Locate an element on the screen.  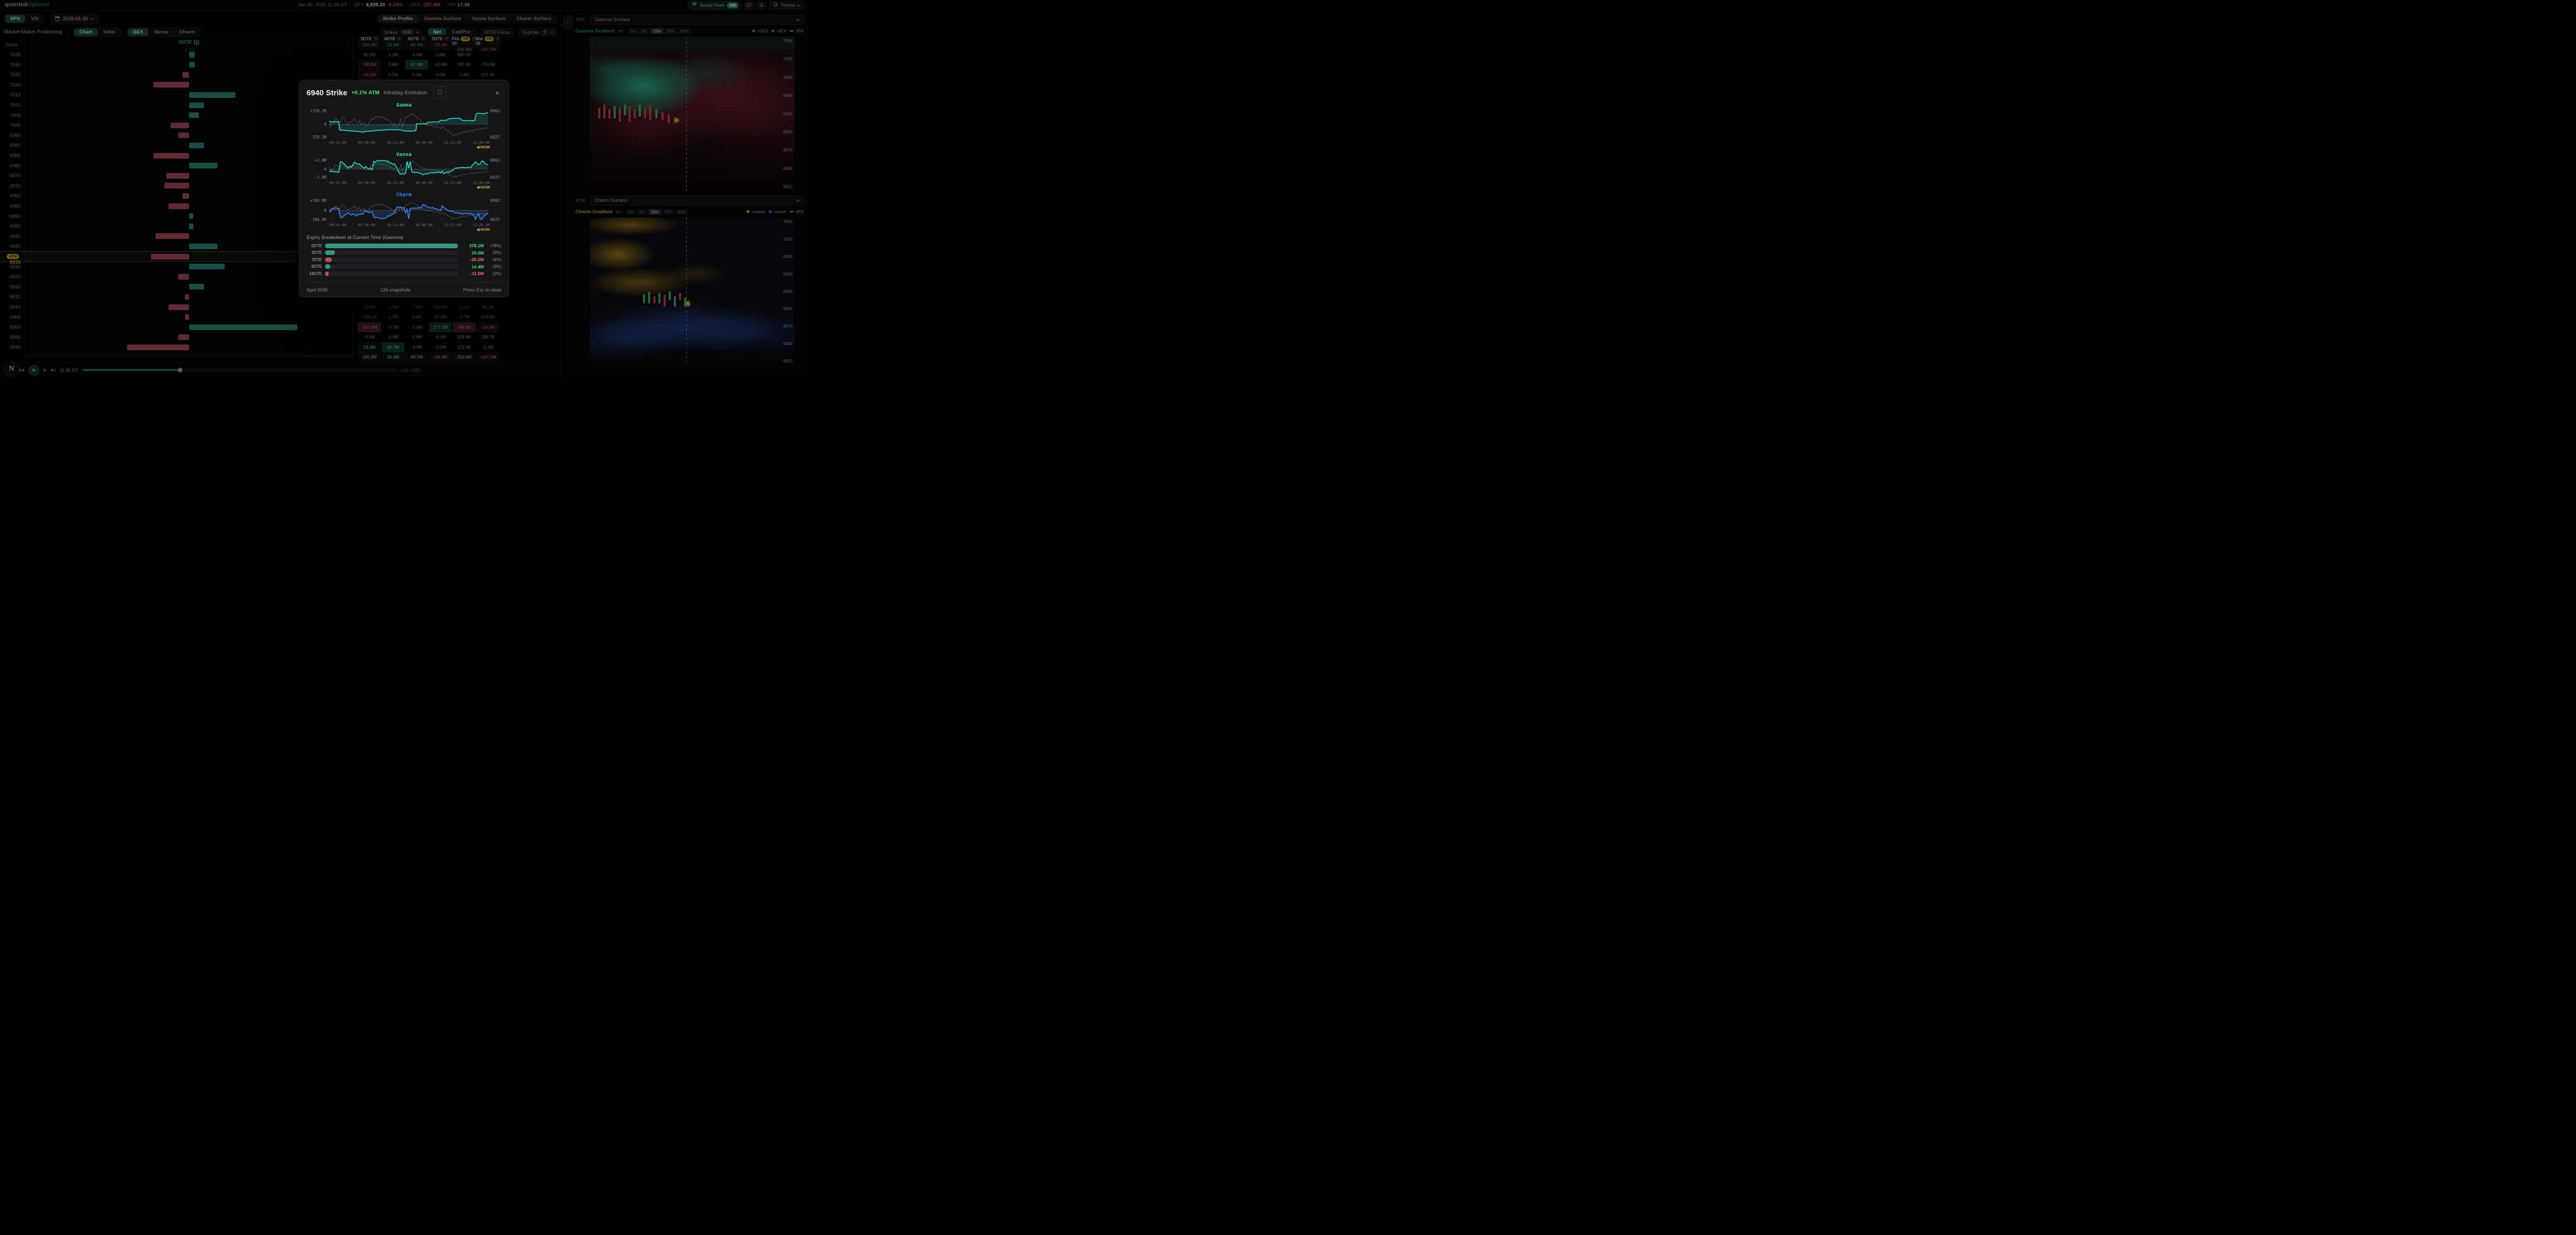
table-cell-6905-4DTE: 1.7M is located at coordinates (393, 317).